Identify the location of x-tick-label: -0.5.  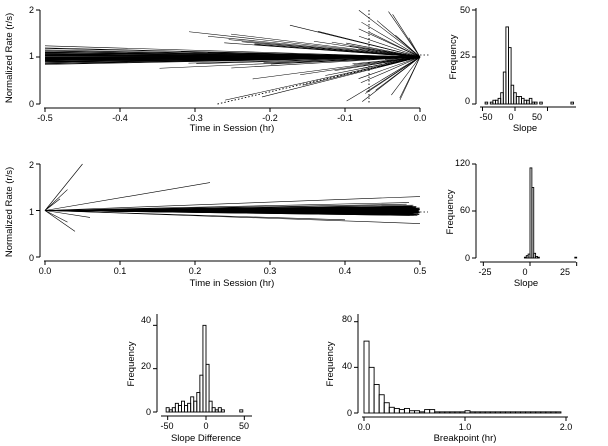
(45, 118).